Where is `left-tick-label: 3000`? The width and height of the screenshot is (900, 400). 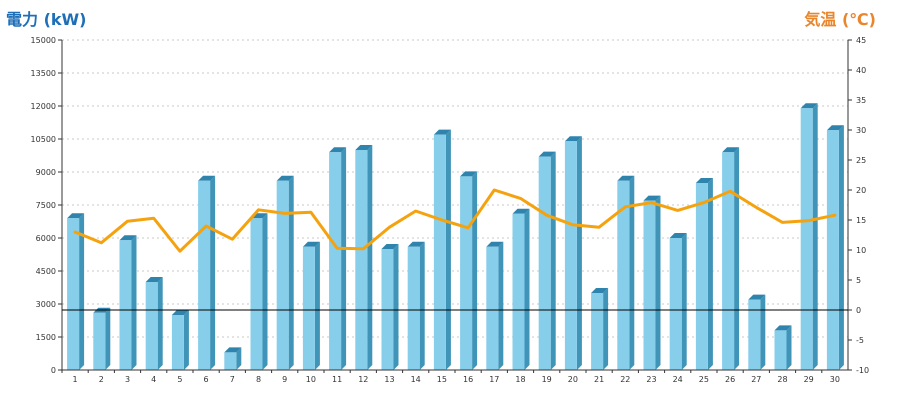 left-tick-label: 3000 is located at coordinates (46, 304).